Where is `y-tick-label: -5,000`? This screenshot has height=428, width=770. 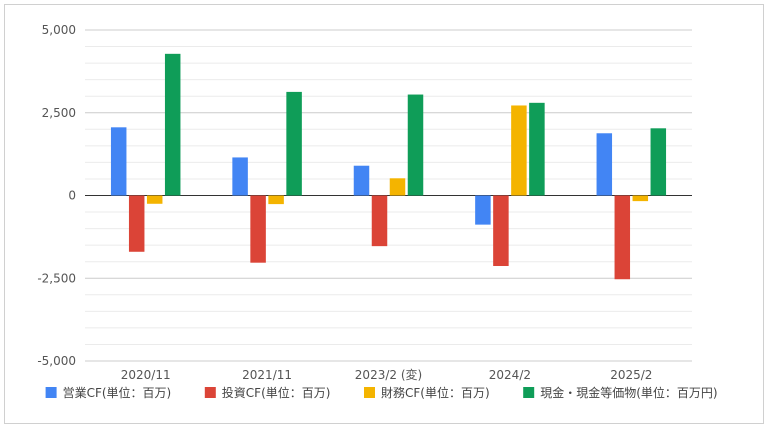 y-tick-label: -5,000 is located at coordinates (56, 361).